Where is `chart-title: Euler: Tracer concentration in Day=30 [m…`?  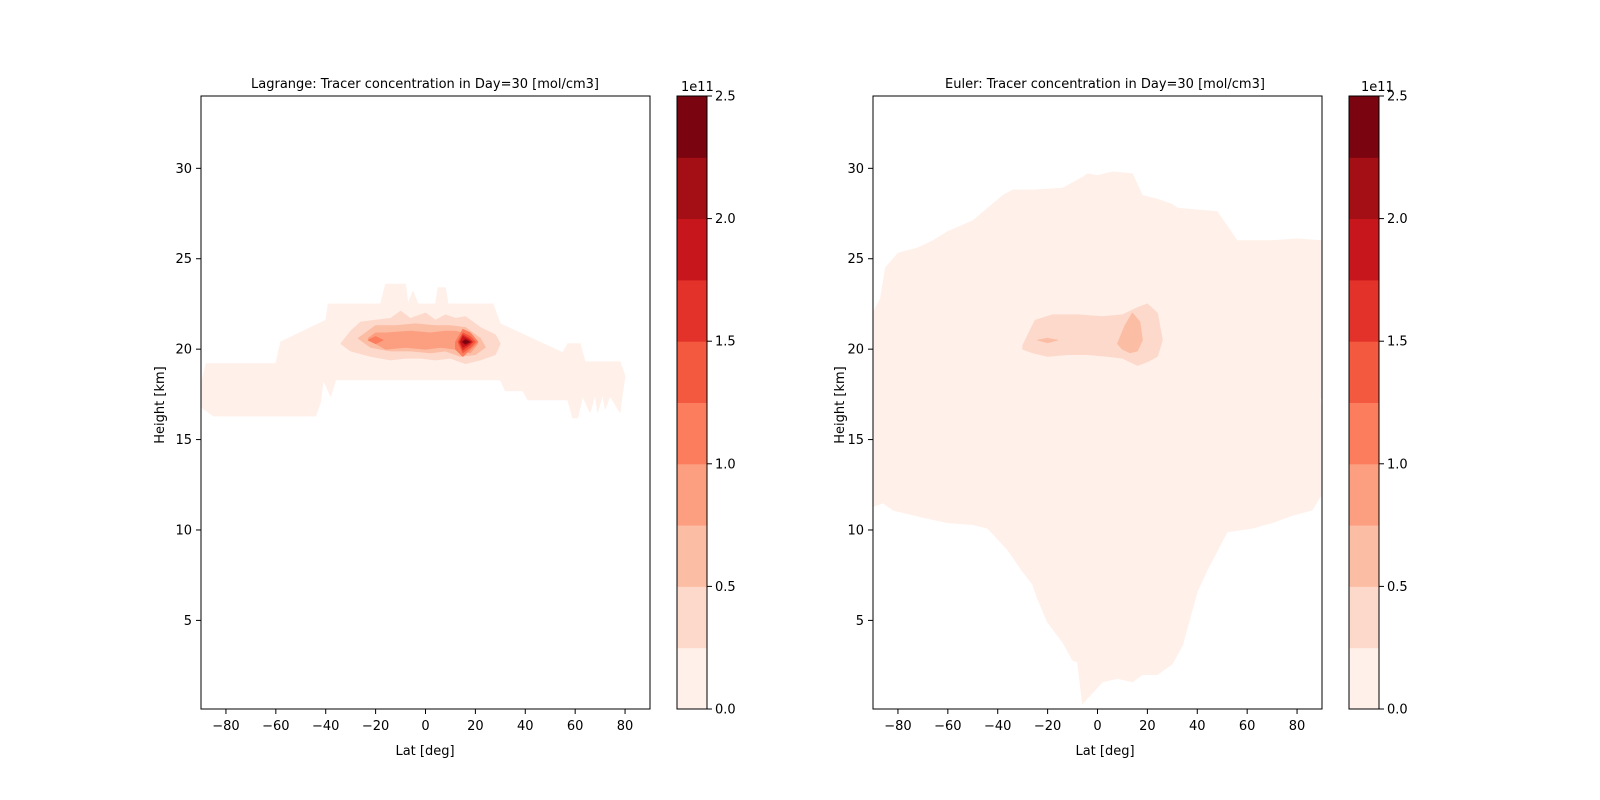 chart-title: Euler: Tracer concentration in Day=30 [m… is located at coordinates (1105, 84).